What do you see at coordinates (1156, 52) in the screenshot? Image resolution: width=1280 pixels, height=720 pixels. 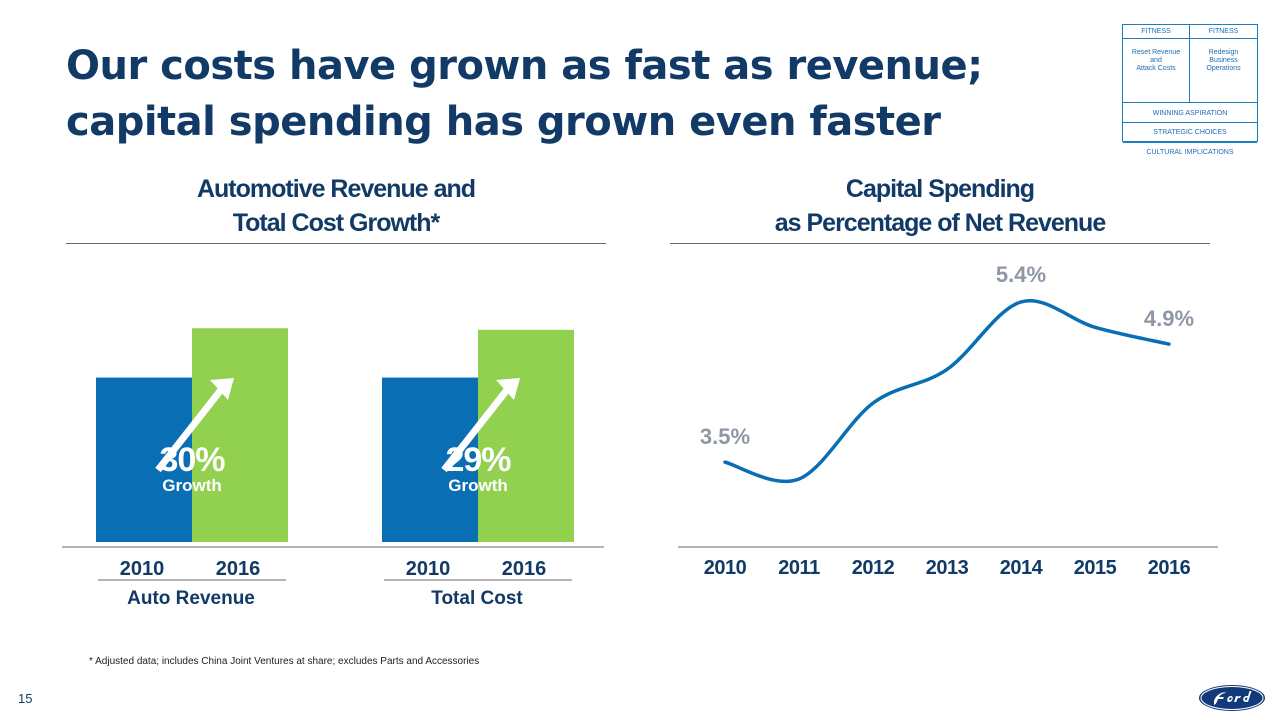 I see `framework-cell-left-line: Reset Revenue` at bounding box center [1156, 52].